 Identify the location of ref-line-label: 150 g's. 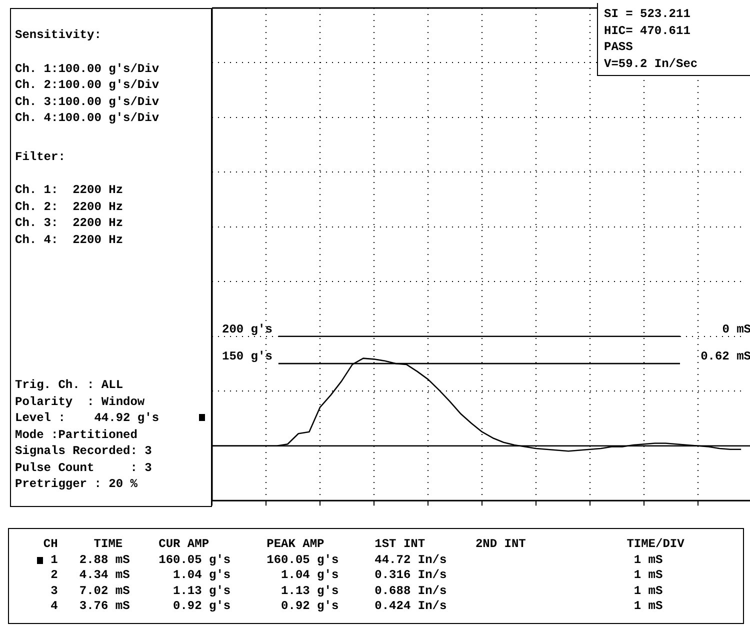
(247, 357).